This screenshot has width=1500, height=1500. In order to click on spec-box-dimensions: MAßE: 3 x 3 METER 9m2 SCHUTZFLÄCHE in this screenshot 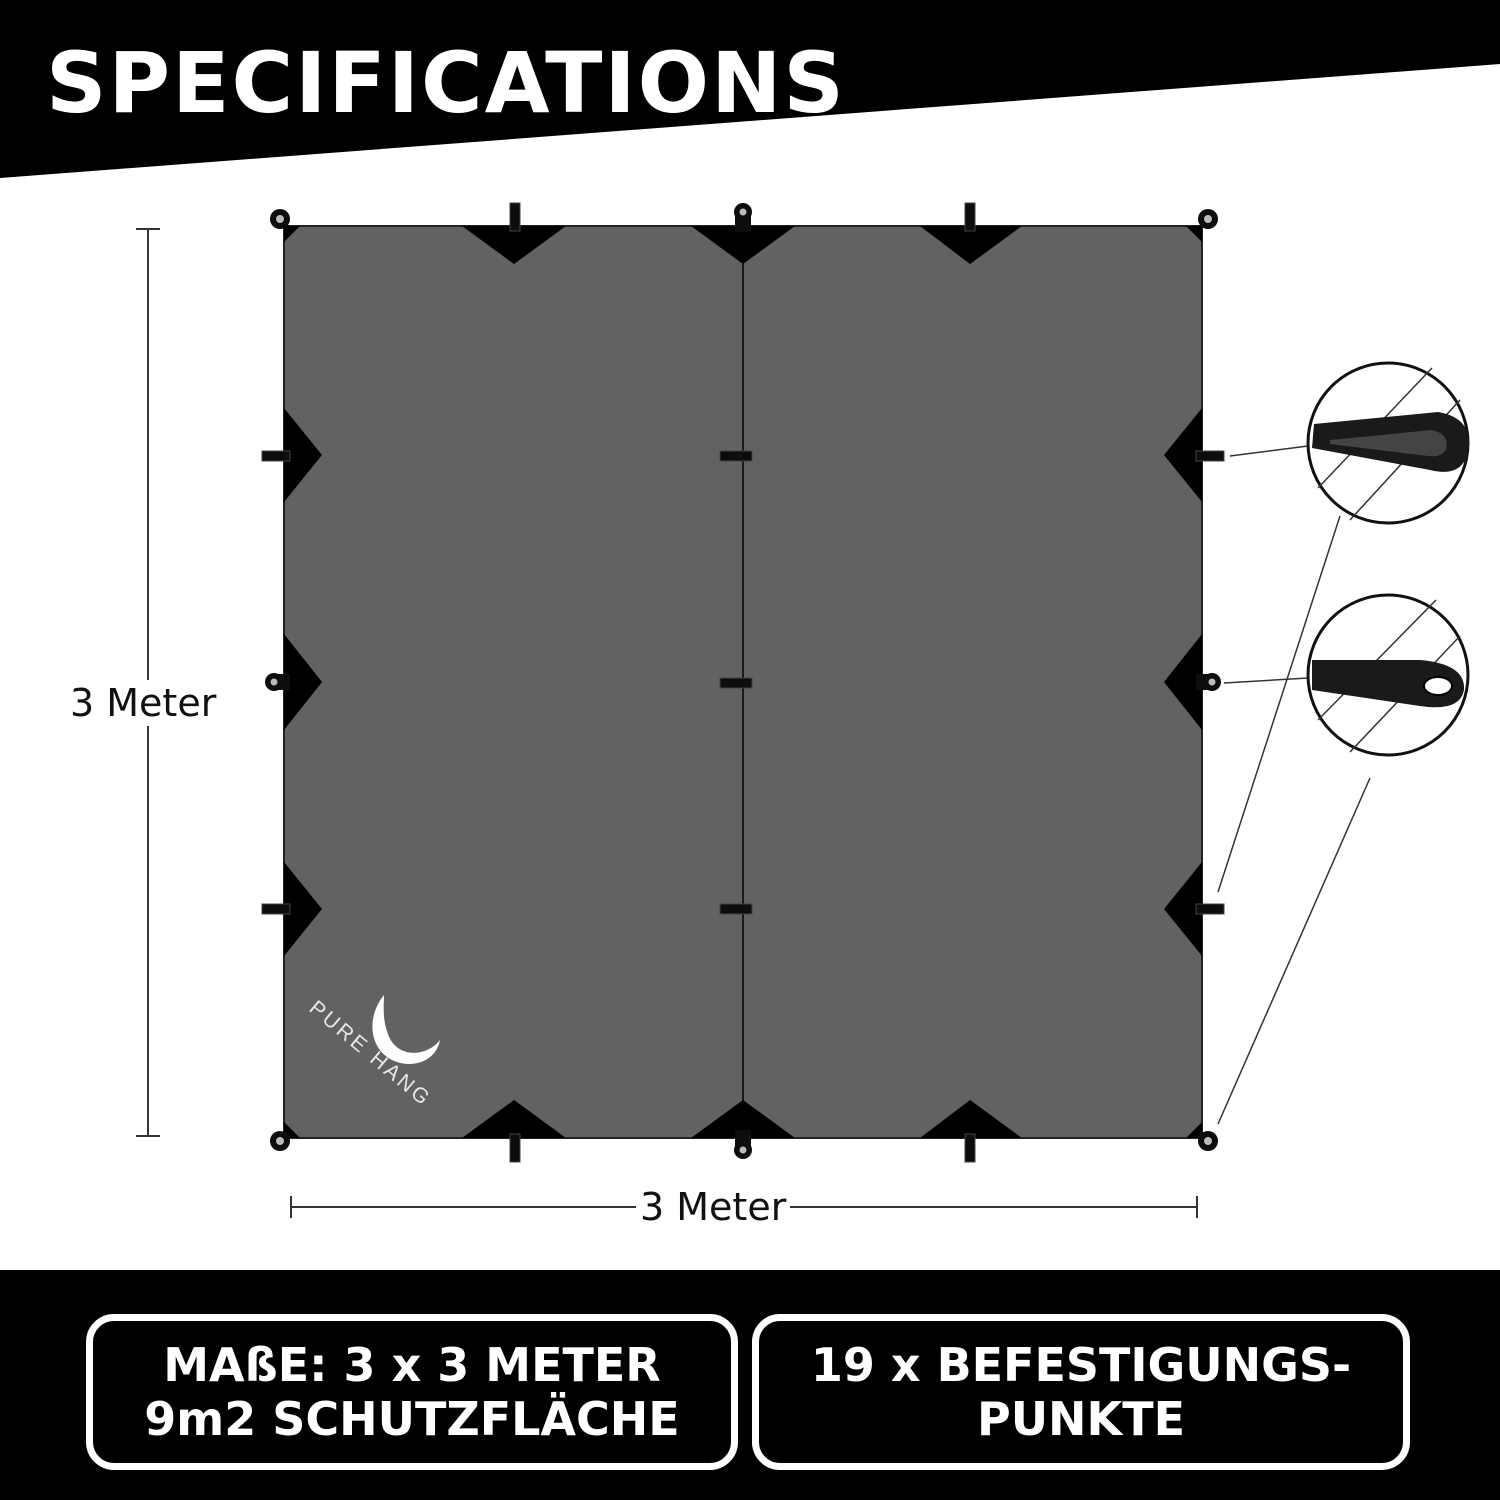, I will do `click(412, 1392)`.